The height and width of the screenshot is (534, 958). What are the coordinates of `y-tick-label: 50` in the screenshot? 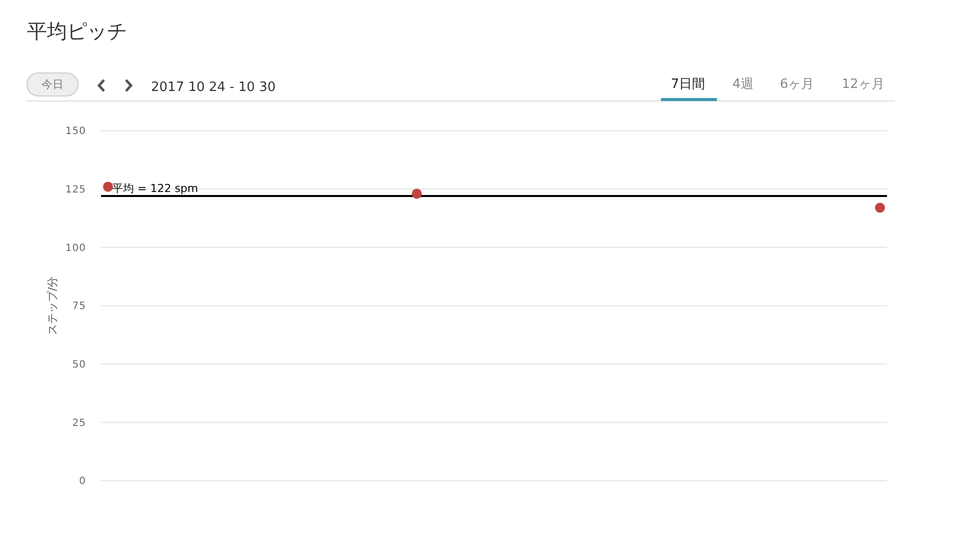 It's located at (79, 365).